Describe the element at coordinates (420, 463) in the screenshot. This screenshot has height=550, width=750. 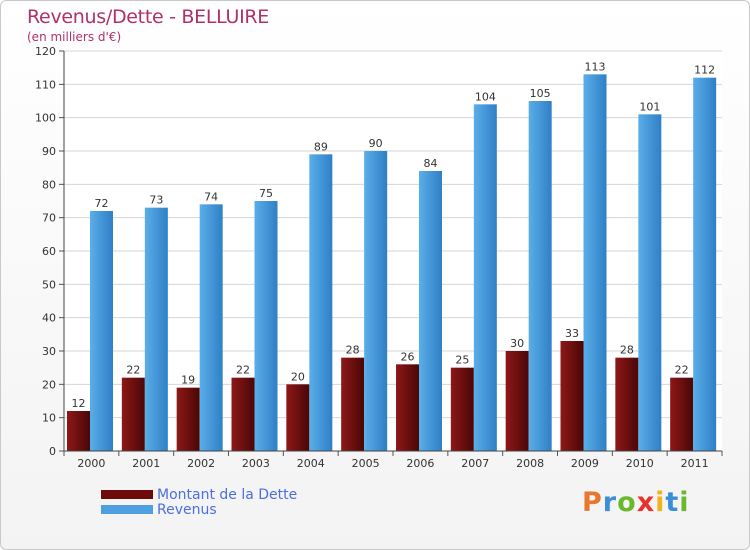
I see `x-tick-label-2006: 2006` at that location.